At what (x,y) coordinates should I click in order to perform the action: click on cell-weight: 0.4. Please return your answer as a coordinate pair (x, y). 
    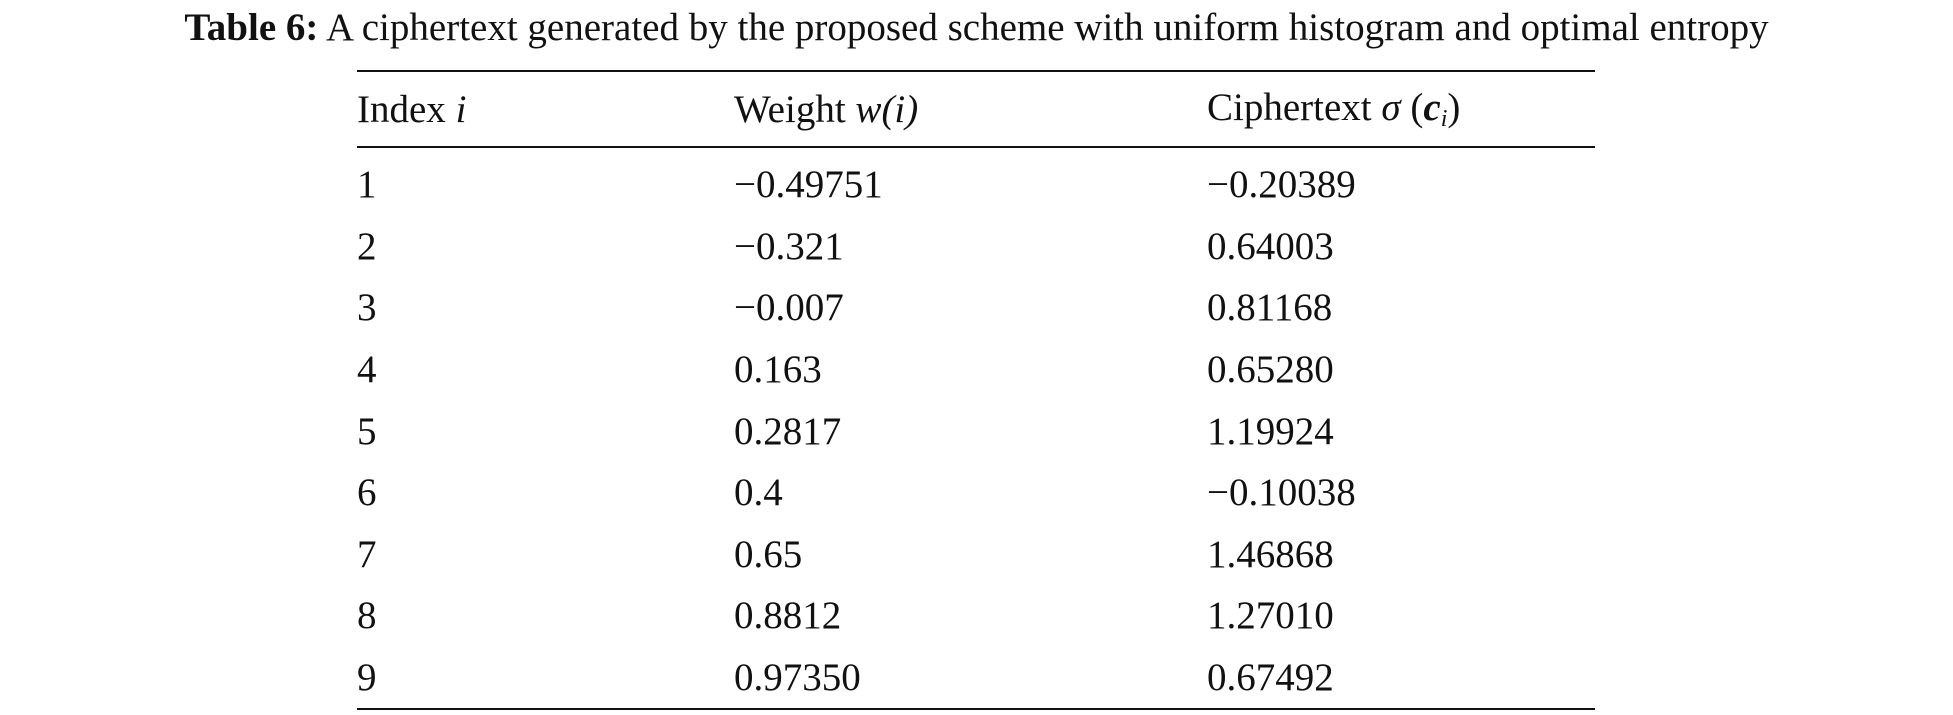
    Looking at the image, I should click on (758, 493).